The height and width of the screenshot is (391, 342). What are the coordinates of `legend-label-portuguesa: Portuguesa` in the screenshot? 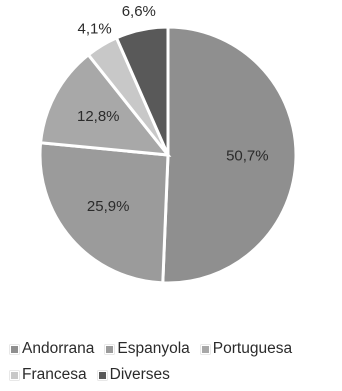 It's located at (252, 348).